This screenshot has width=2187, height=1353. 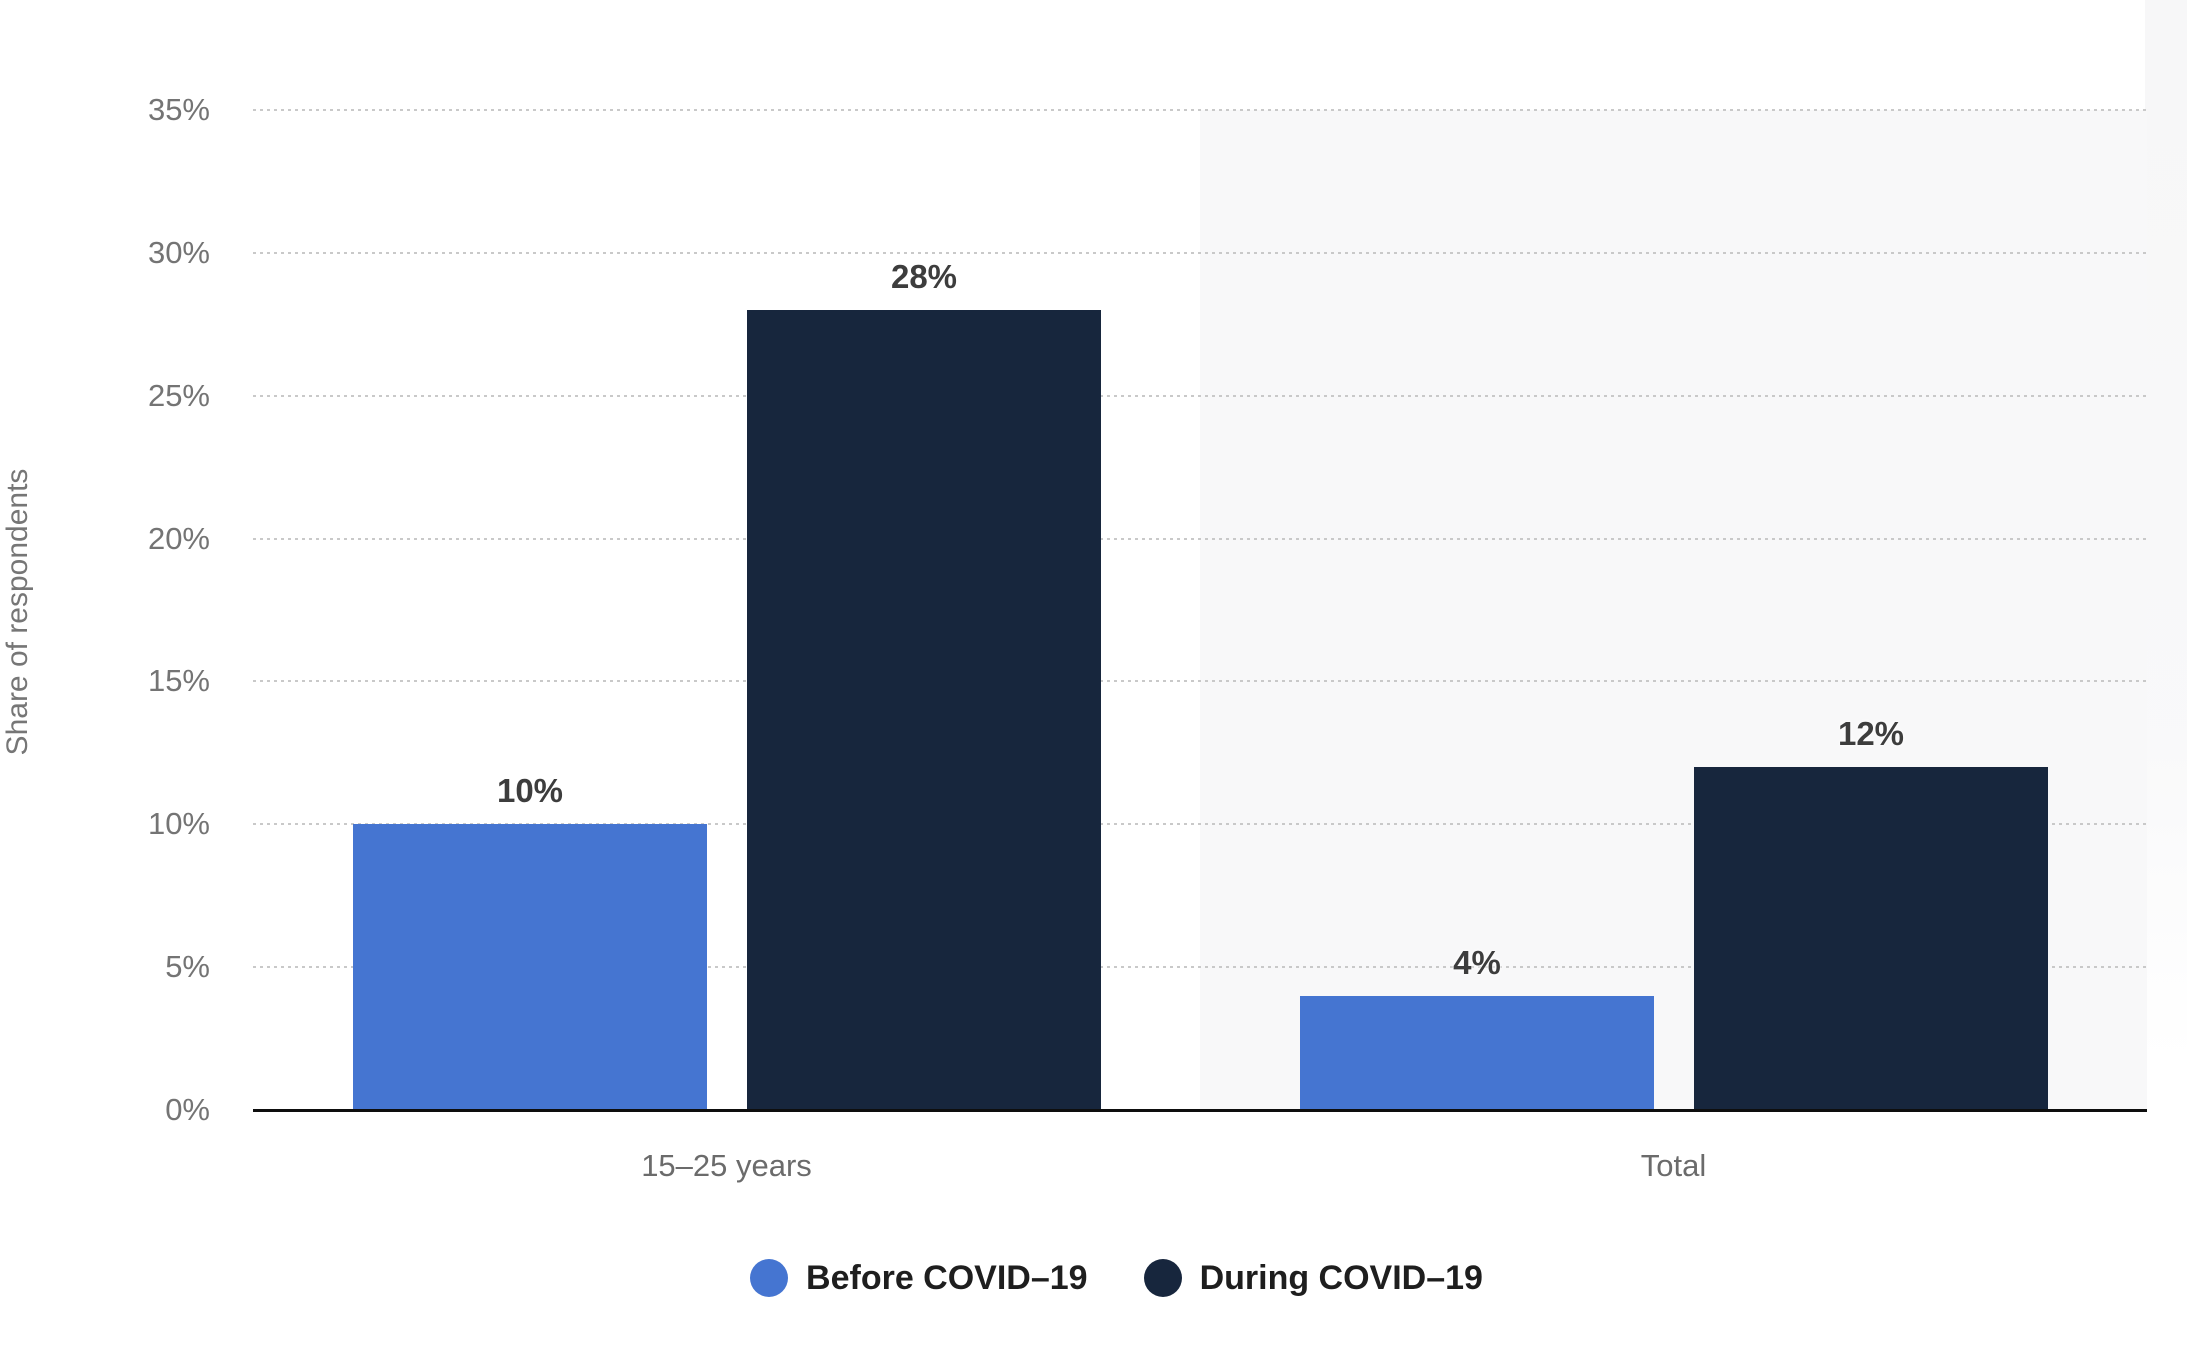 I want to click on y-tick-label-0: 0%, so click(x=187, y=1109).